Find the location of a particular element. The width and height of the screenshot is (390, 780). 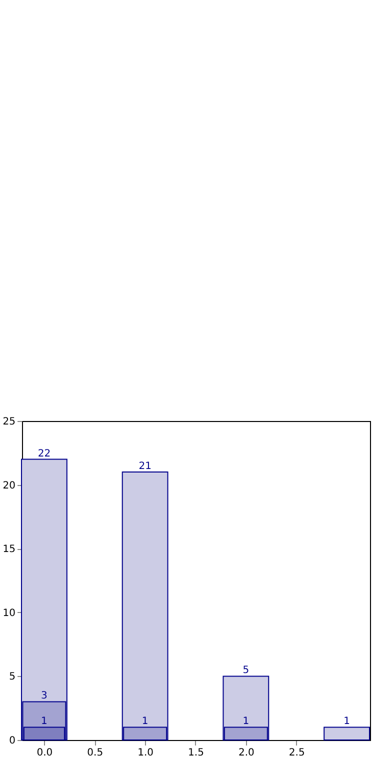

data-label: 21 is located at coordinates (145, 466).